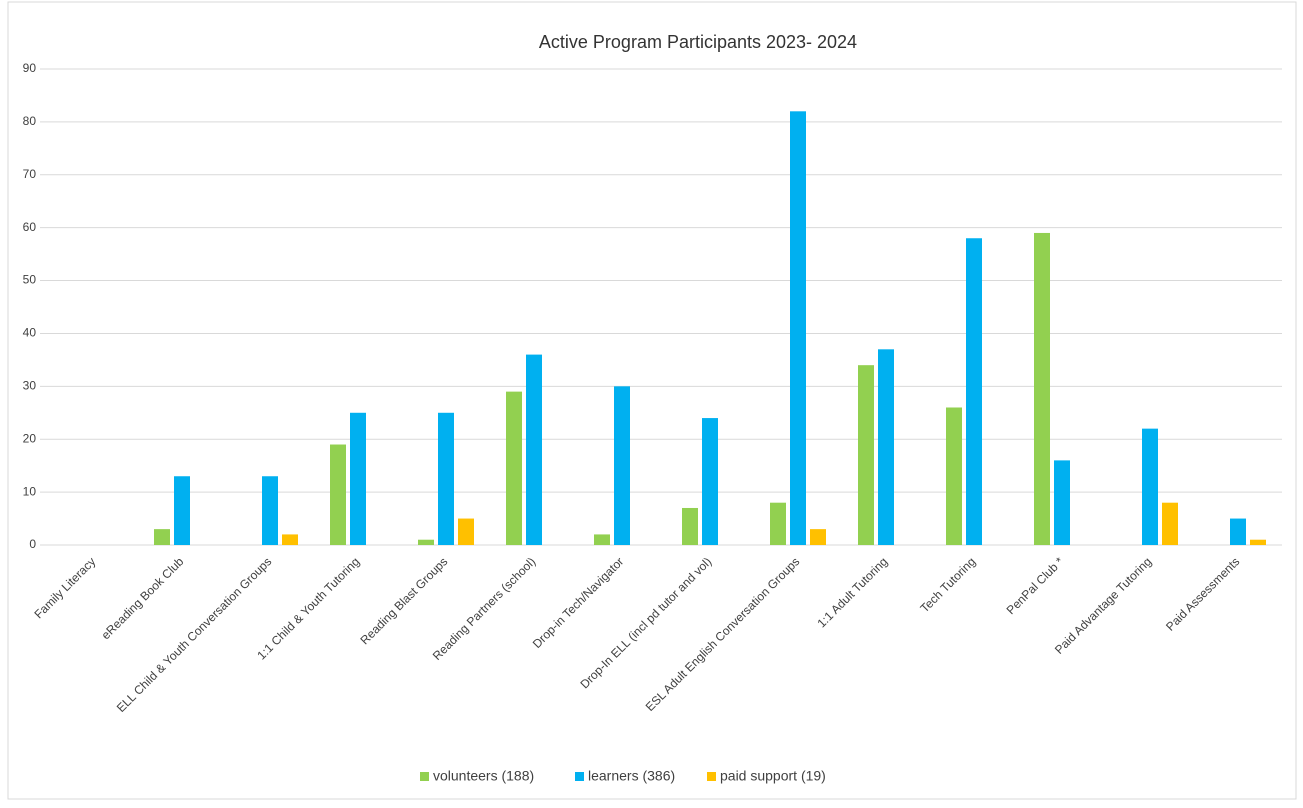 This screenshot has height=808, width=1303. Describe the element at coordinates (30, 68) in the screenshot. I see `y-tick-label: 90` at that location.